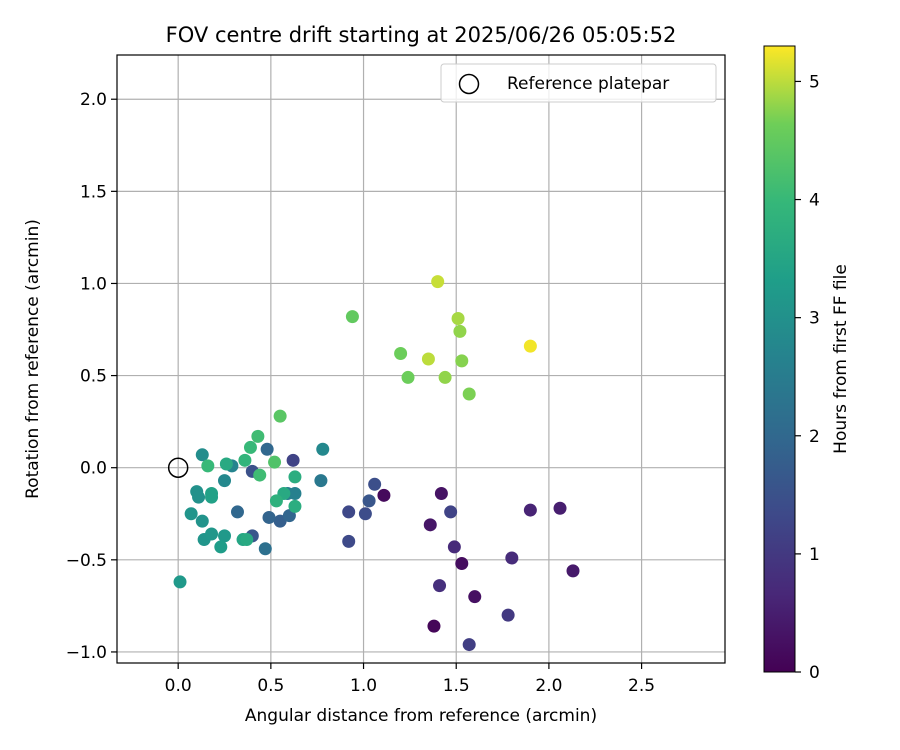 The width and height of the screenshot is (900, 750). Describe the element at coordinates (548, 686) in the screenshot. I see `x-tick-label: 2.0` at that location.